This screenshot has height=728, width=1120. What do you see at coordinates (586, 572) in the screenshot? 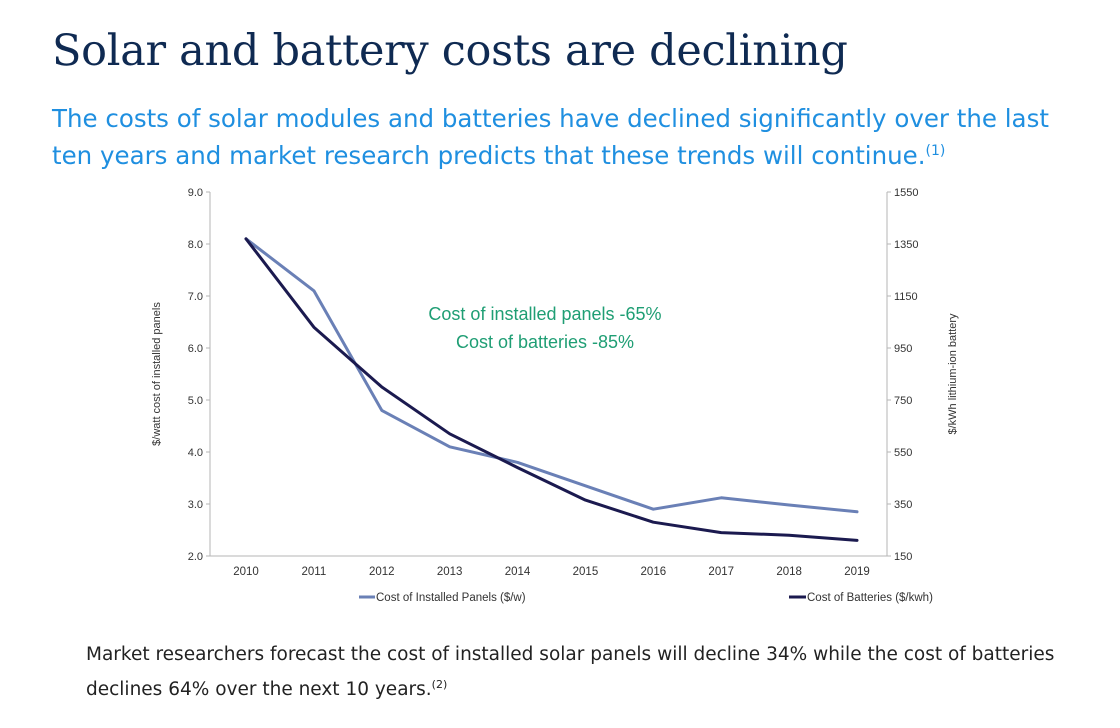
I see `x-tick-label: 2015` at bounding box center [586, 572].